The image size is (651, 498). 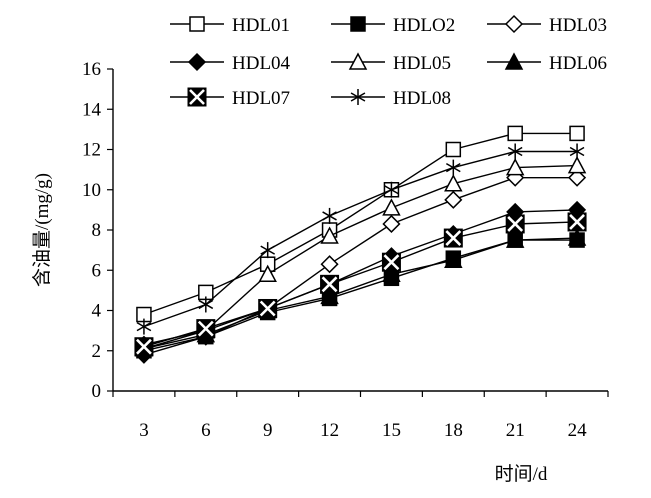 What do you see at coordinates (97, 391) in the screenshot?
I see `y-tick-label: 0` at bounding box center [97, 391].